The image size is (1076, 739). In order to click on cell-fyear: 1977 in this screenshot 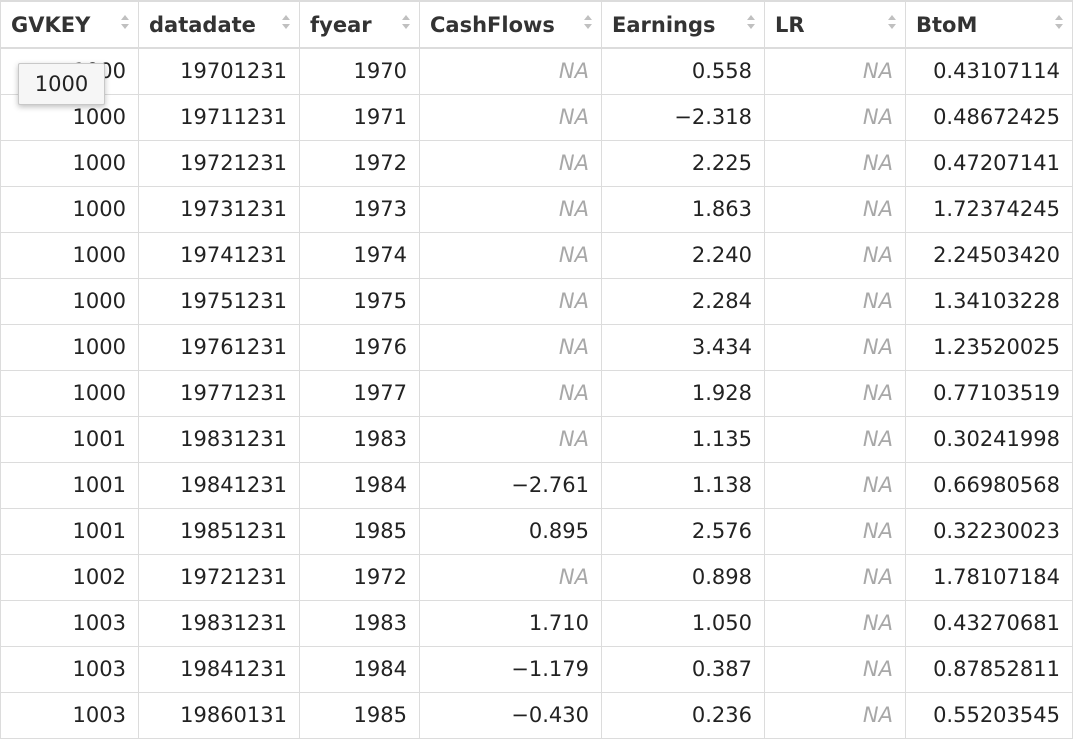, I will do `click(359, 393)`.